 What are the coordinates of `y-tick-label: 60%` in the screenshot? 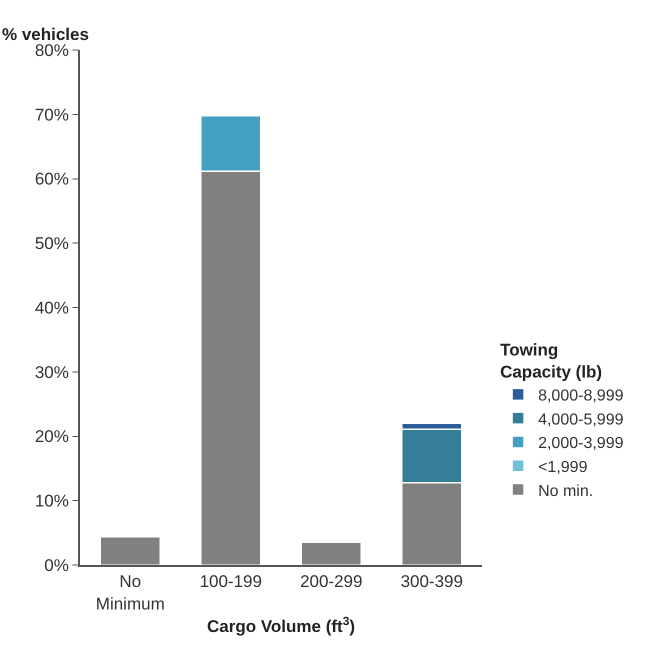 It's located at (51, 179).